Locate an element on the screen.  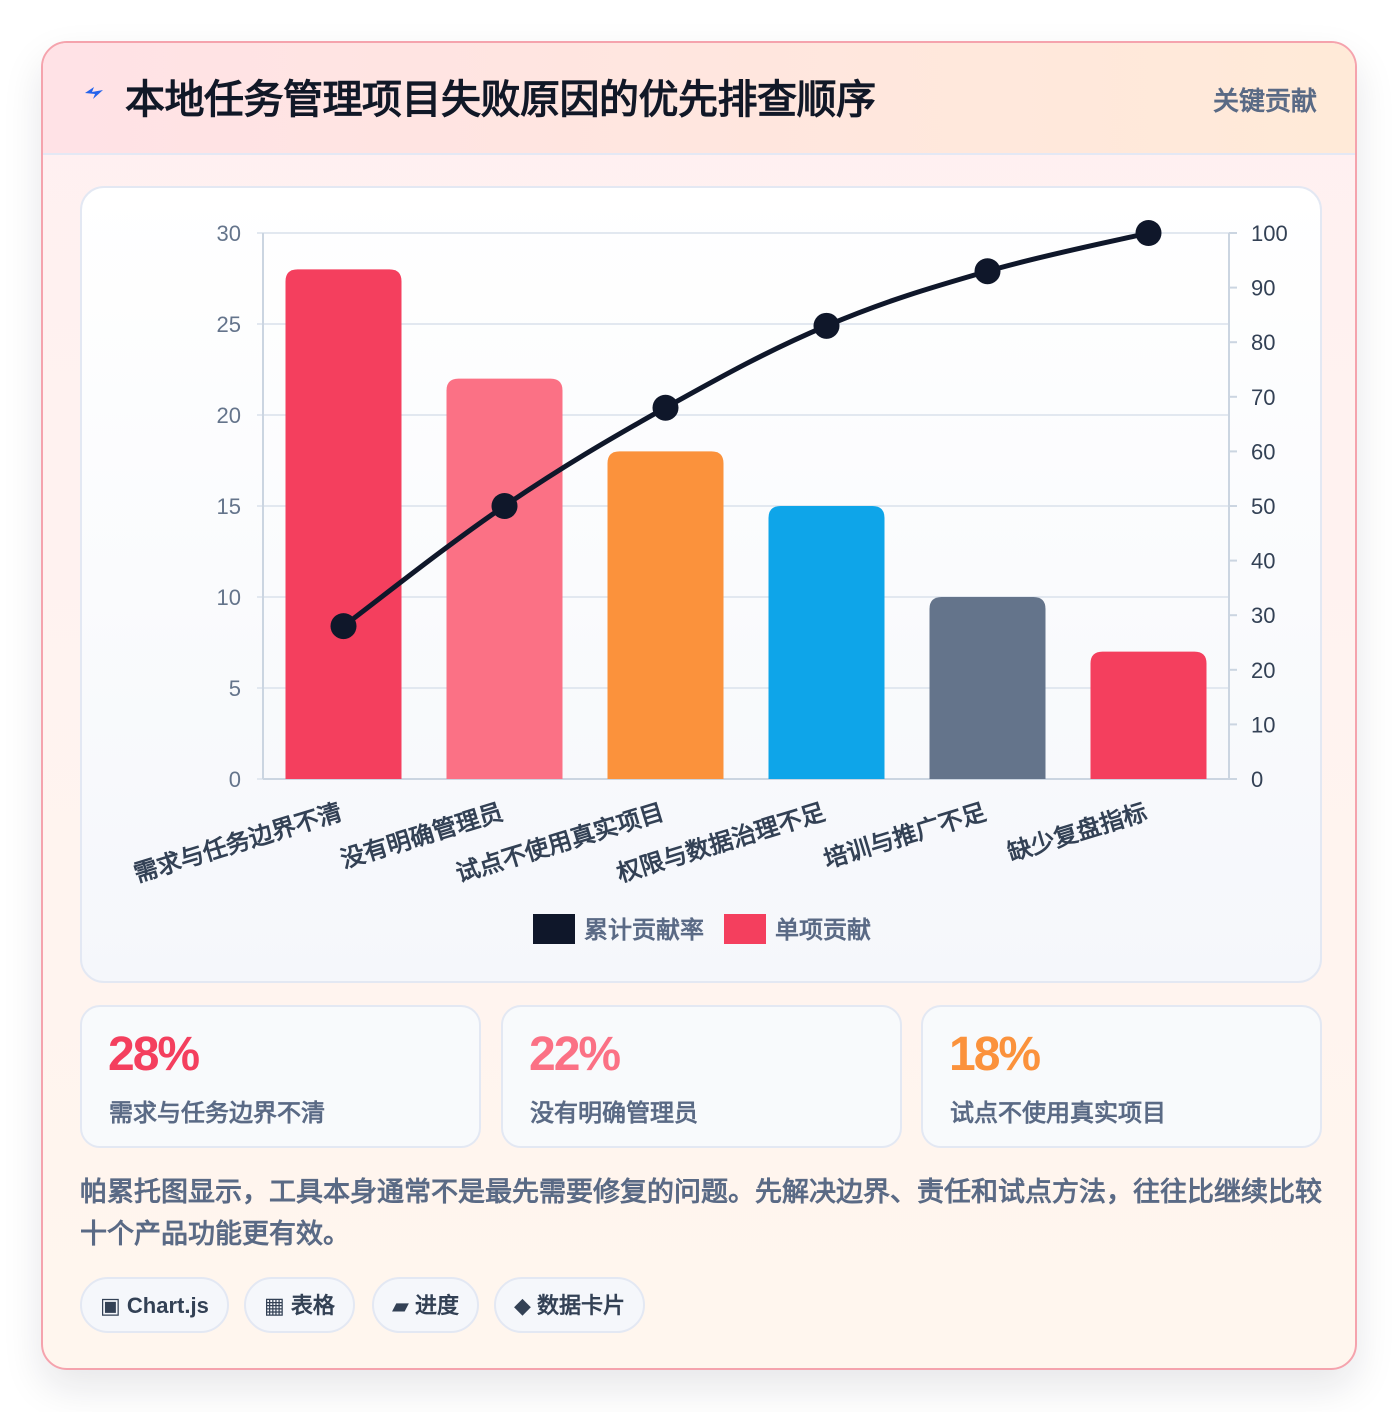
lightning-bolt-icon is located at coordinates (94, 93).